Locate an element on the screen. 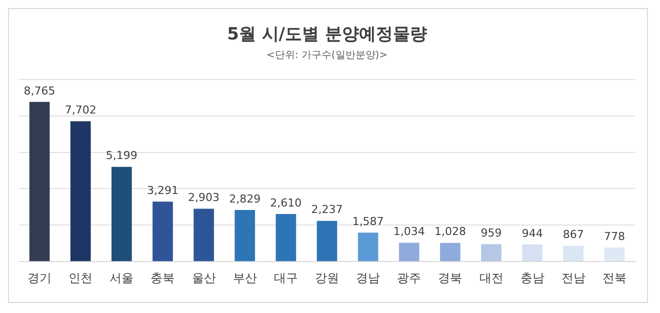 This screenshot has height=313, width=660. x-tick-label: 서울 is located at coordinates (122, 277).